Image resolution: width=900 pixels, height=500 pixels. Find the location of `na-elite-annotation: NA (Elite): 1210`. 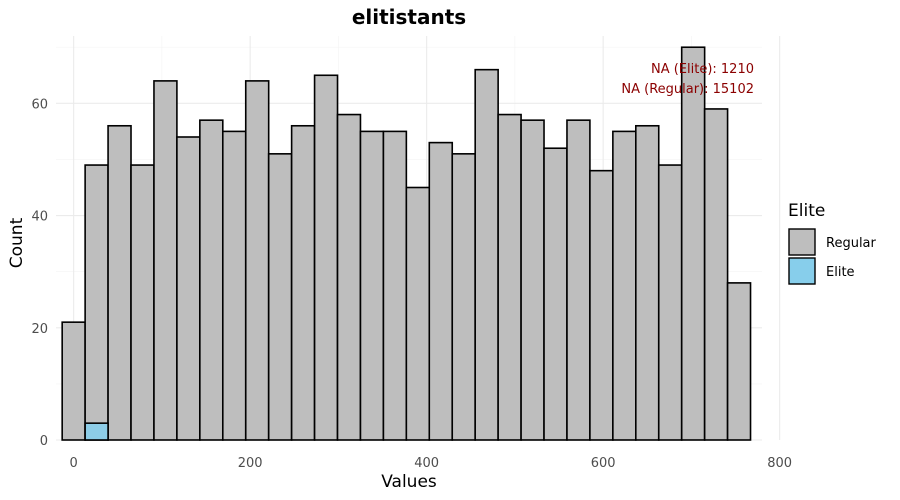

na-elite-annotation: NA (Elite): 1210 is located at coordinates (702, 69).